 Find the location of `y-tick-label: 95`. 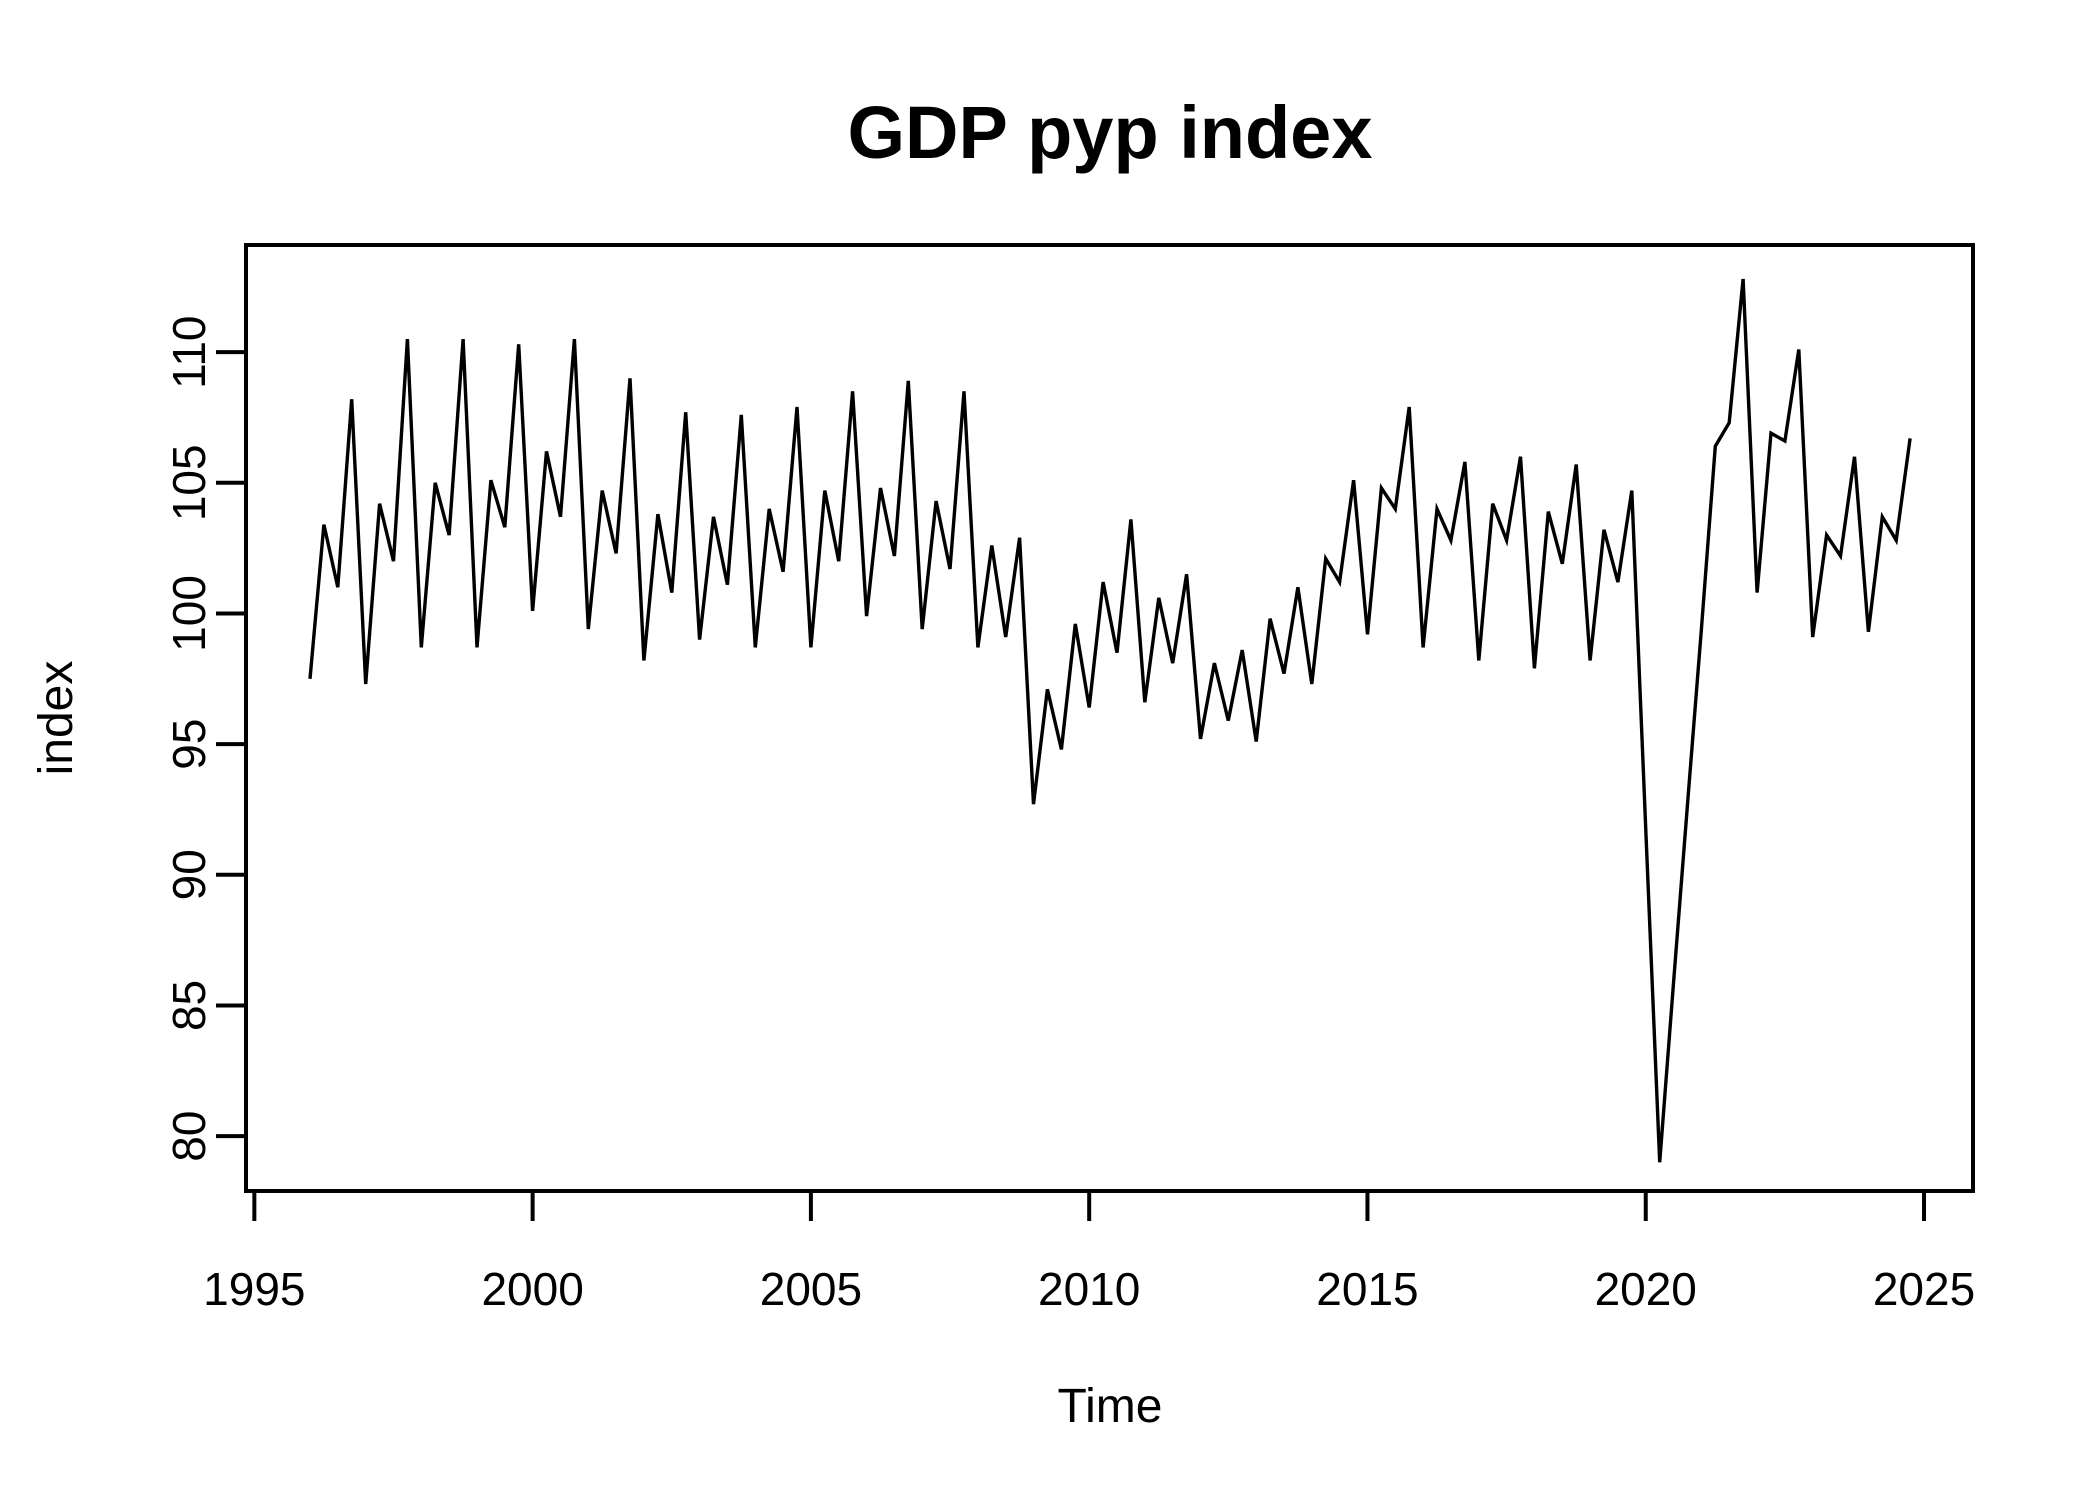

y-tick-label: 95 is located at coordinates (189, 744).